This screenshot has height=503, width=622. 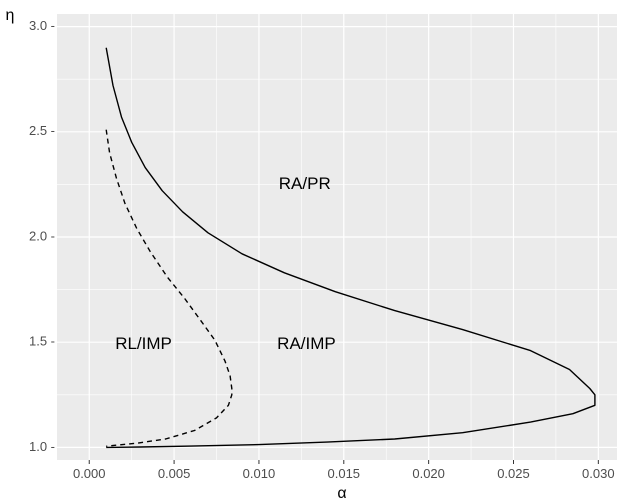 What do you see at coordinates (42, 446) in the screenshot?
I see `y-tick-label: 1.0 -` at bounding box center [42, 446].